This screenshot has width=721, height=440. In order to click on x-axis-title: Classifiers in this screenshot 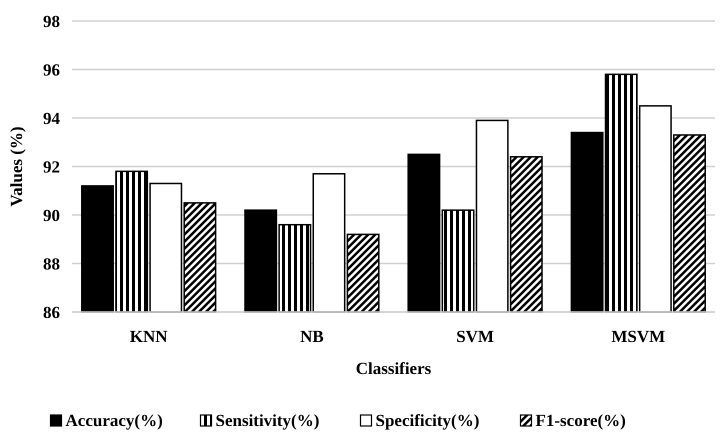, I will do `click(394, 368)`.